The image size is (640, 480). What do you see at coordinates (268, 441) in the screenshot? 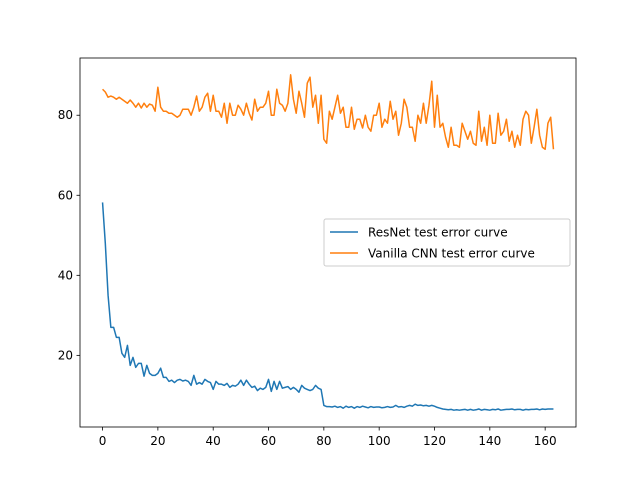
I see `x-tick-label: 60` at bounding box center [268, 441].